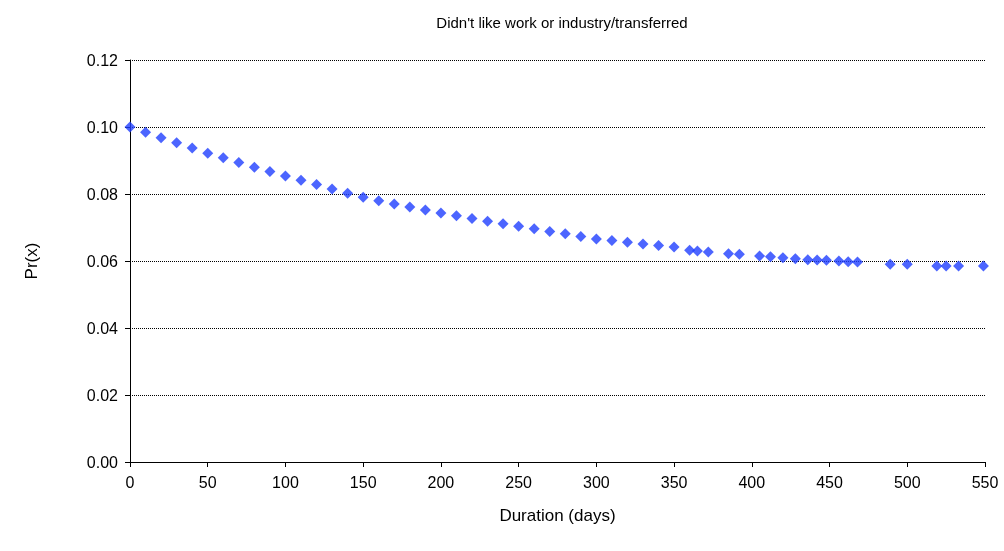 This screenshot has width=1004, height=551. What do you see at coordinates (102, 328) in the screenshot?
I see `y-tick-label: 0.04` at bounding box center [102, 328].